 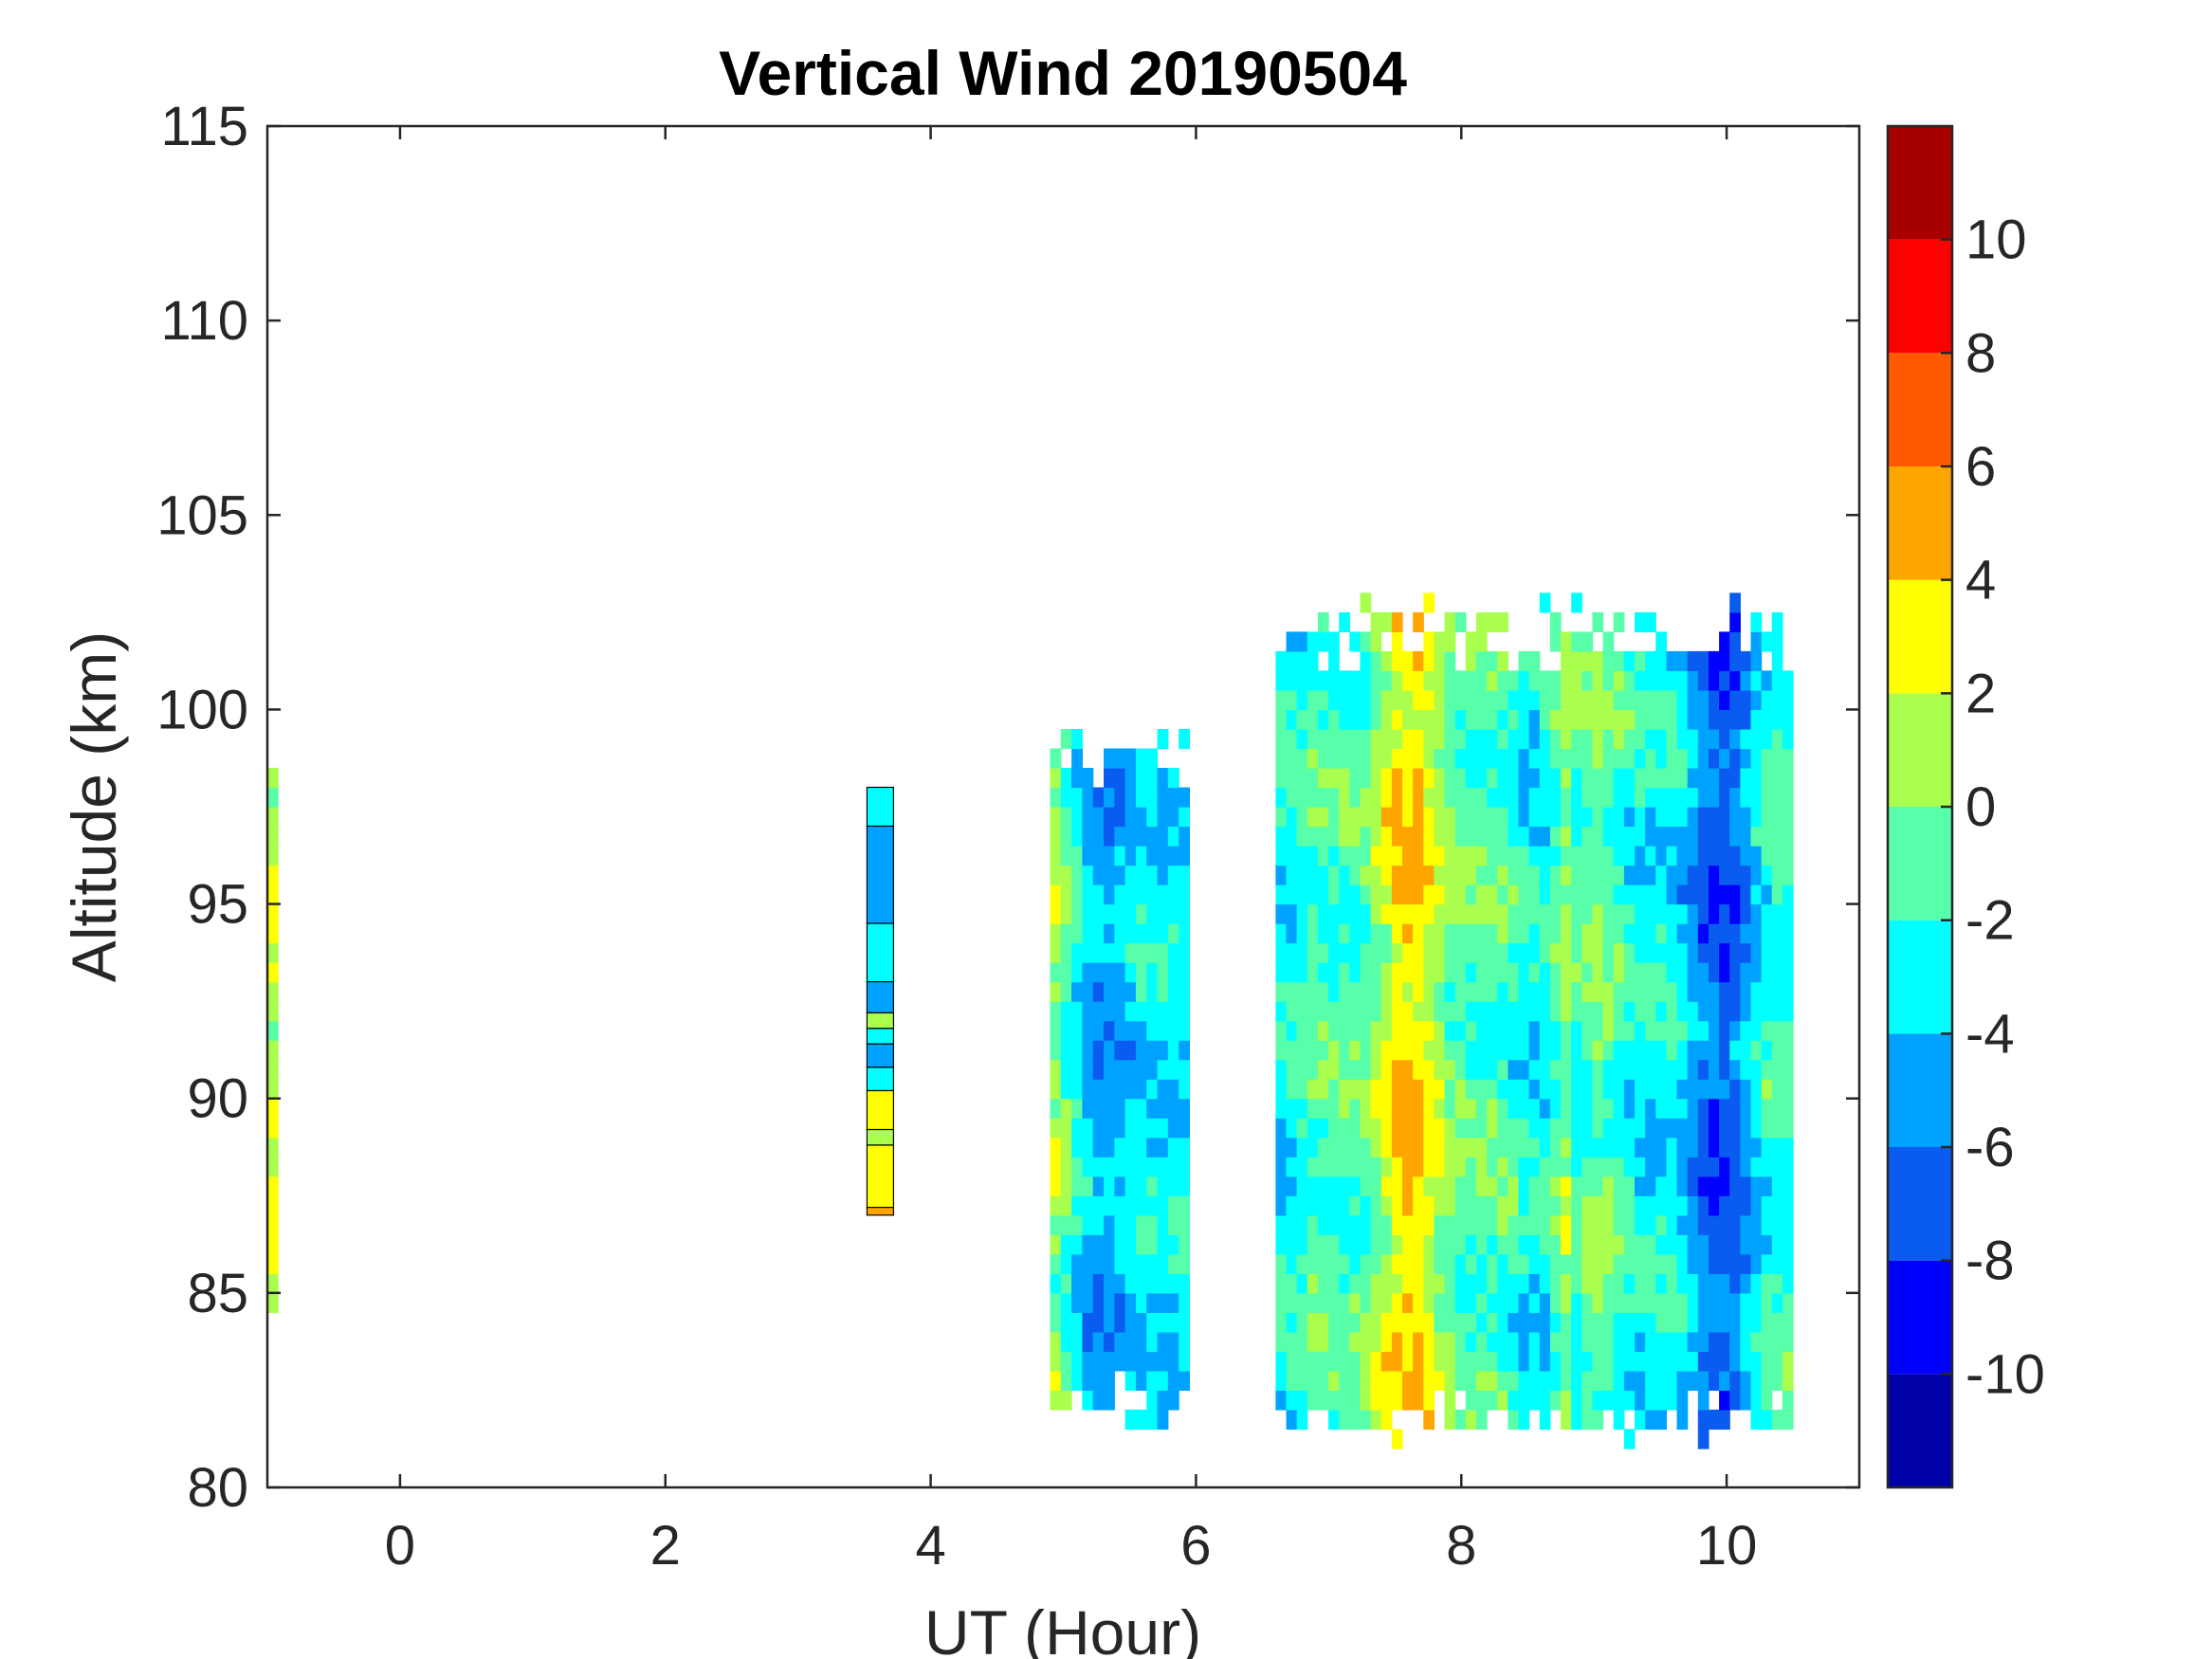 What do you see at coordinates (1920, 523) in the screenshot?
I see `colorbar-swatch` at bounding box center [1920, 523].